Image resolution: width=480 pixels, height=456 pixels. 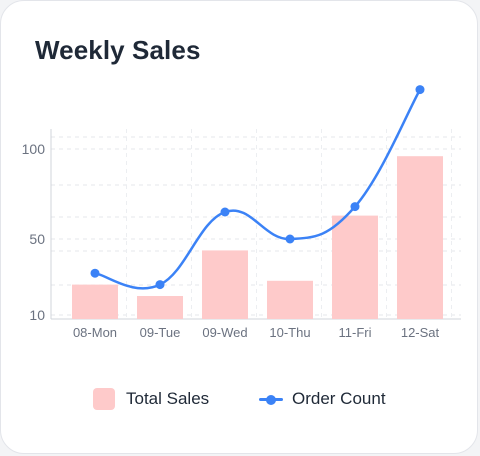 I want to click on x-tick-label-09-Tue: 09-Tue, so click(x=160, y=332).